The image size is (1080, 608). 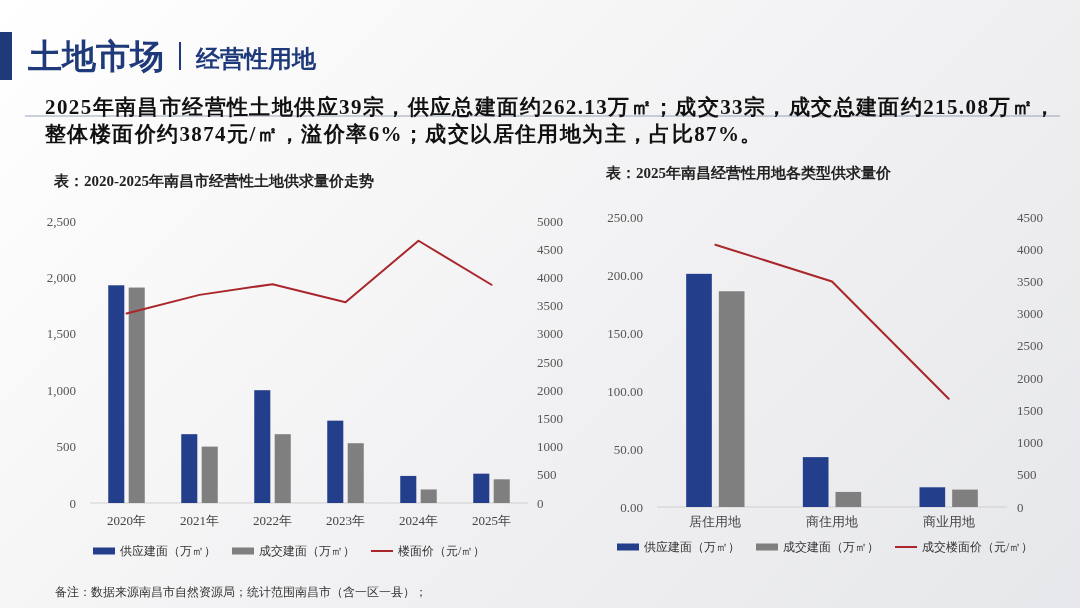 I want to click on y-tick-label: 250.00, so click(x=625, y=217).